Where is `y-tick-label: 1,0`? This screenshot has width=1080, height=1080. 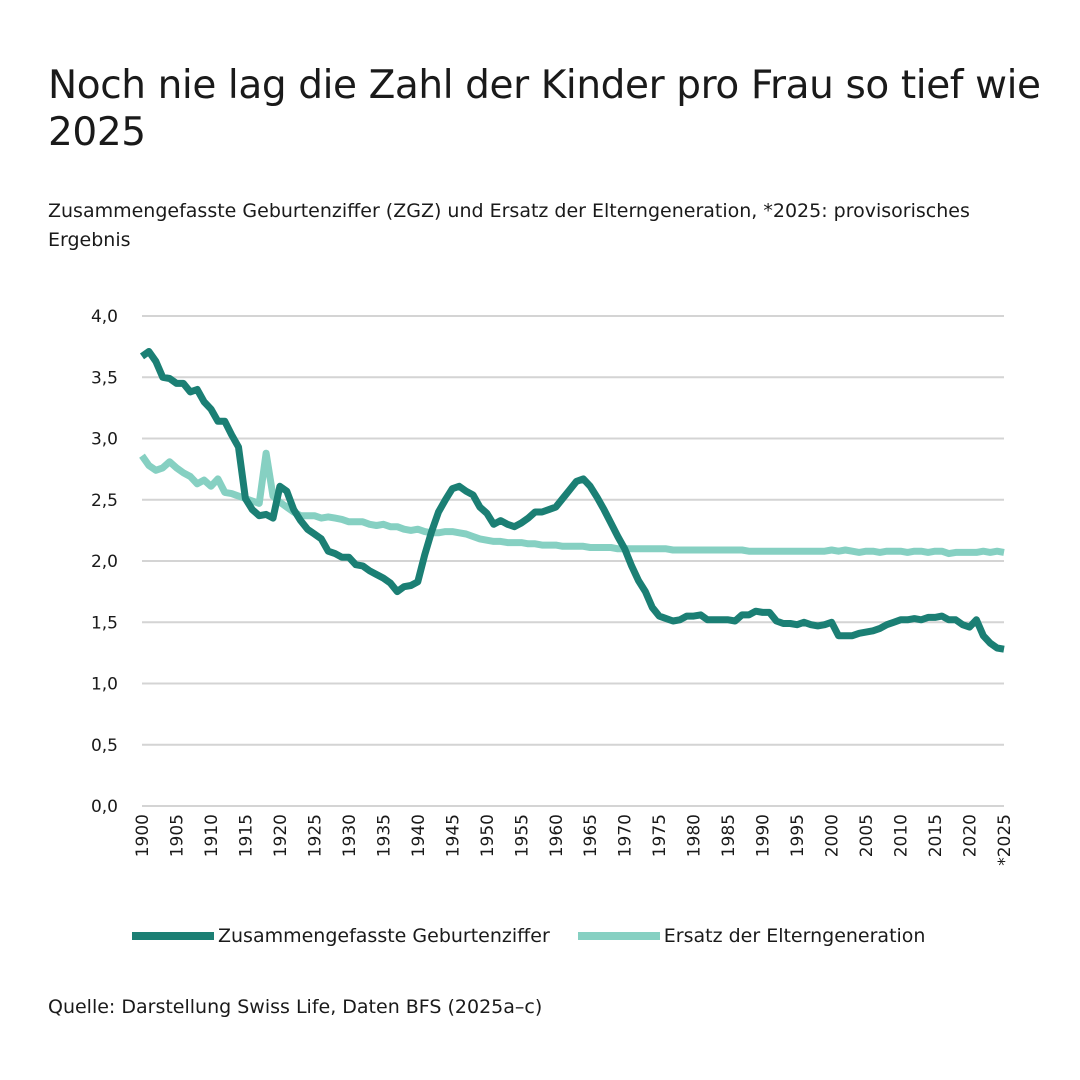
y-tick-label: 1,0 is located at coordinates (104, 685).